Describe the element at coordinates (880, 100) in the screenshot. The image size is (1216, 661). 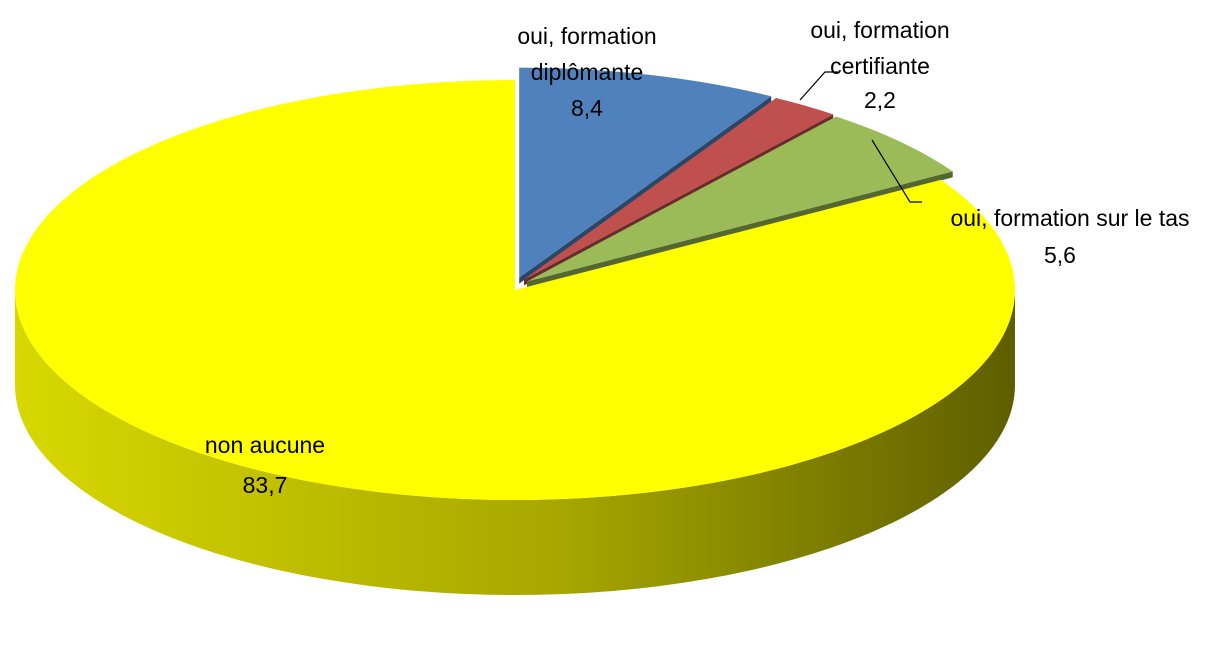
I see `value-label: 2,2` at that location.